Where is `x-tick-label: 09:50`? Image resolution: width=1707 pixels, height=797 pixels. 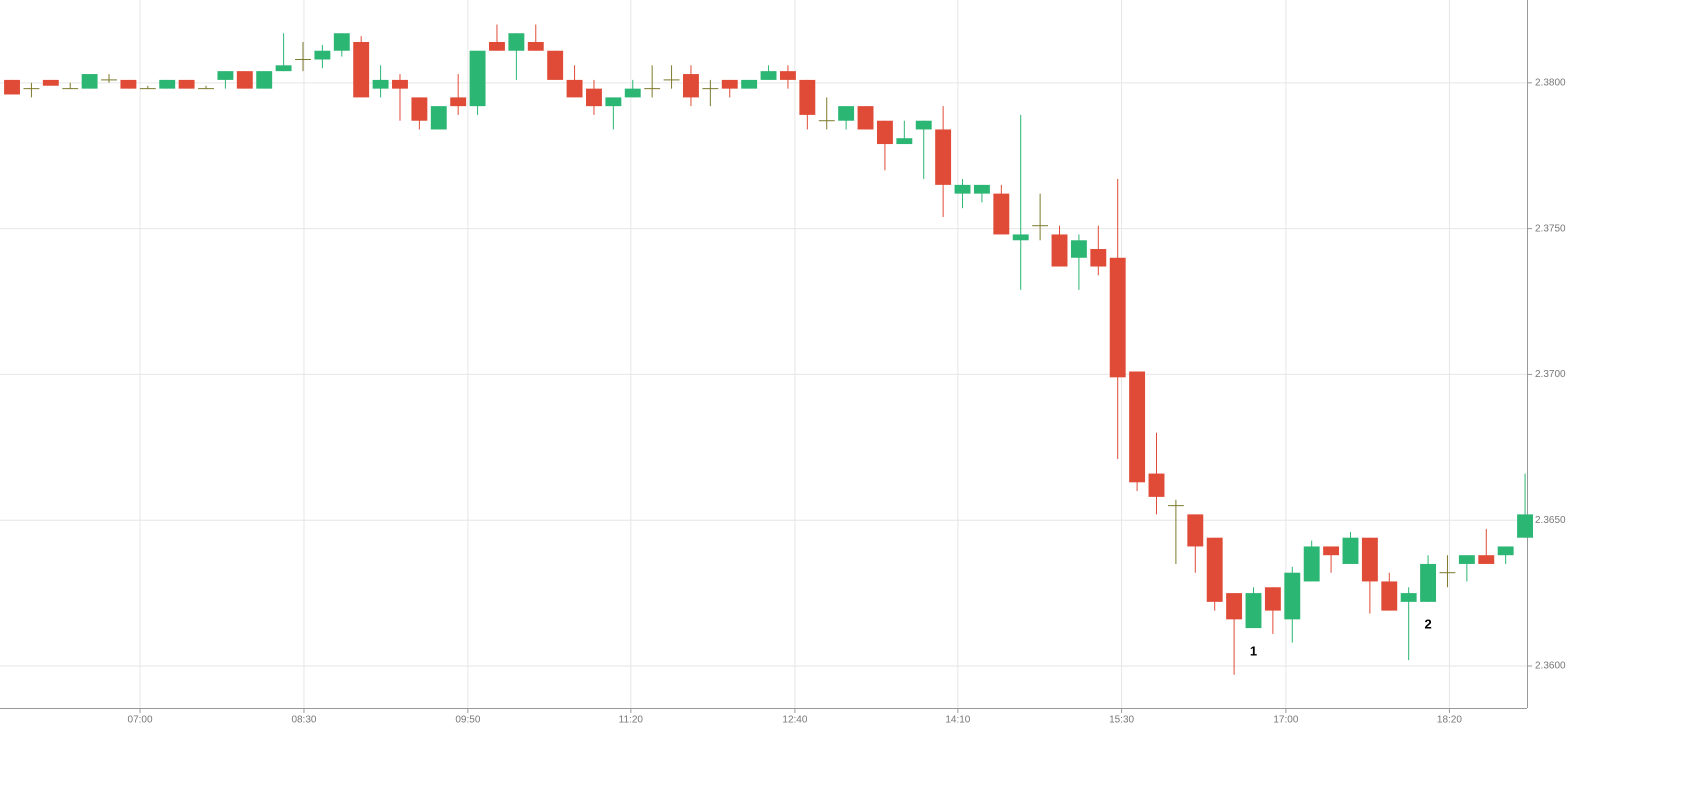 x-tick-label: 09:50 is located at coordinates (467, 720).